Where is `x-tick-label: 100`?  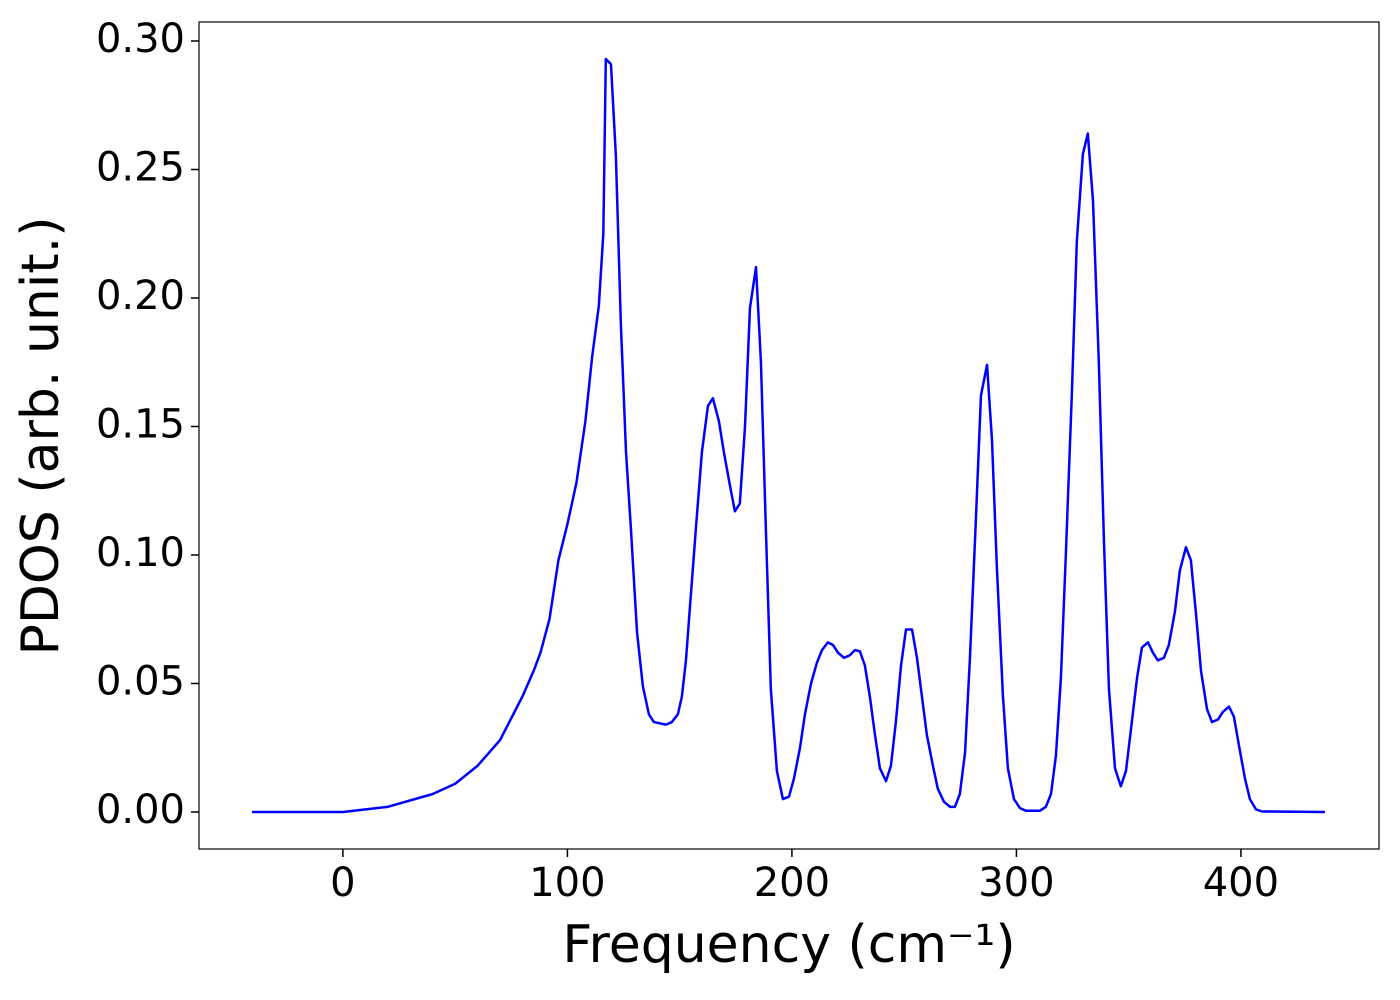
x-tick-label: 100 is located at coordinates (567, 883).